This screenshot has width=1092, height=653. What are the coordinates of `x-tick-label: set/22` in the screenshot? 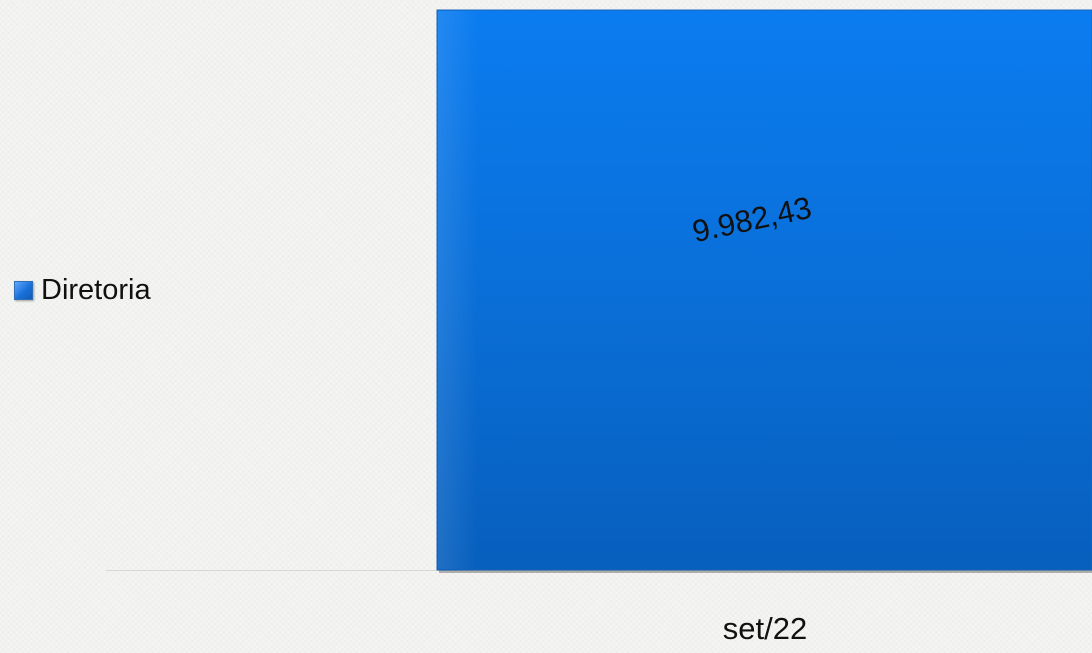 It's located at (765, 628).